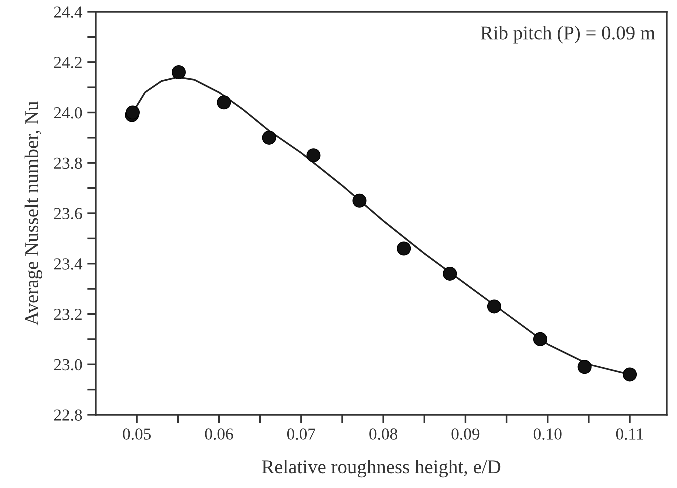 This screenshot has height=488, width=677. What do you see at coordinates (137, 434) in the screenshot?
I see `x-tick-label: 0.05` at bounding box center [137, 434].